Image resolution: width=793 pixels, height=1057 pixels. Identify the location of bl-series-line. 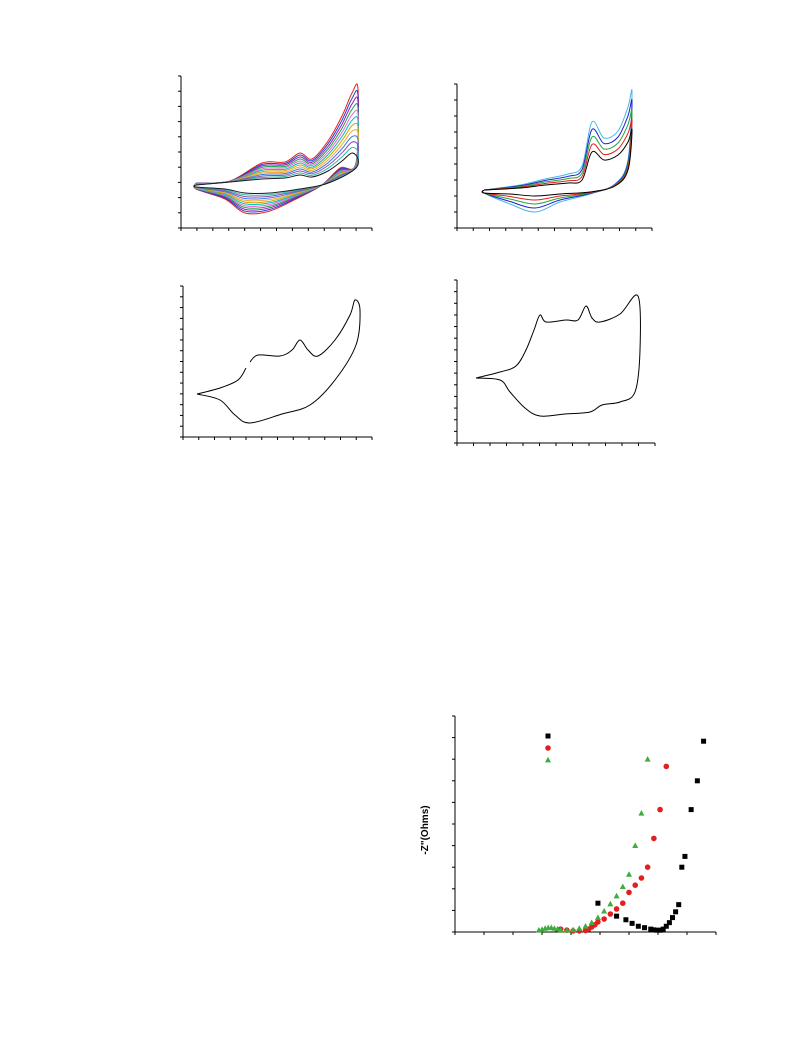
(221, 381).